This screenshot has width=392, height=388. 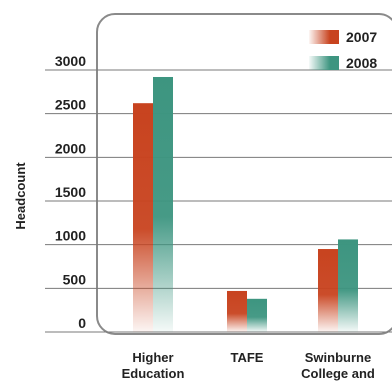 I want to click on legend: 2007 2008, so click(x=343, y=50).